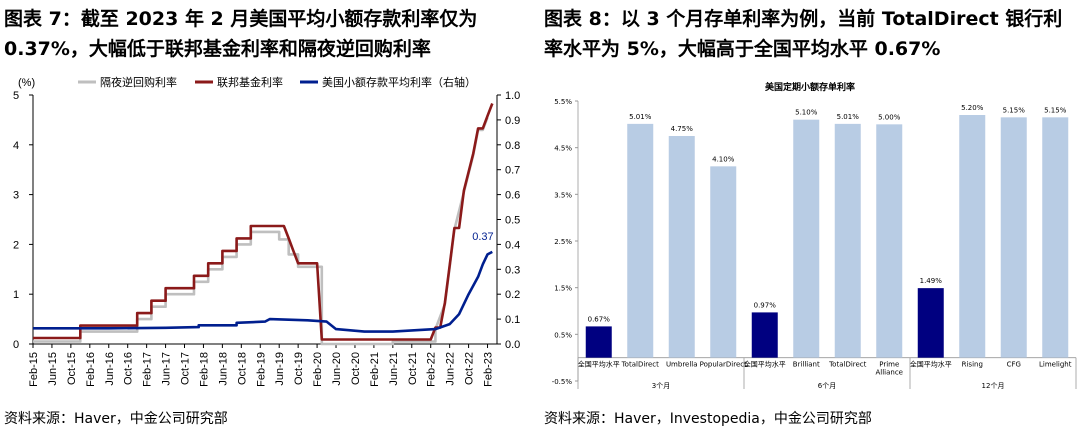 The image size is (1080, 433). Describe the element at coordinates (116, 419) in the screenshot. I see `left-chart-source: 资料来源：Haver，中金公司研究部` at that location.